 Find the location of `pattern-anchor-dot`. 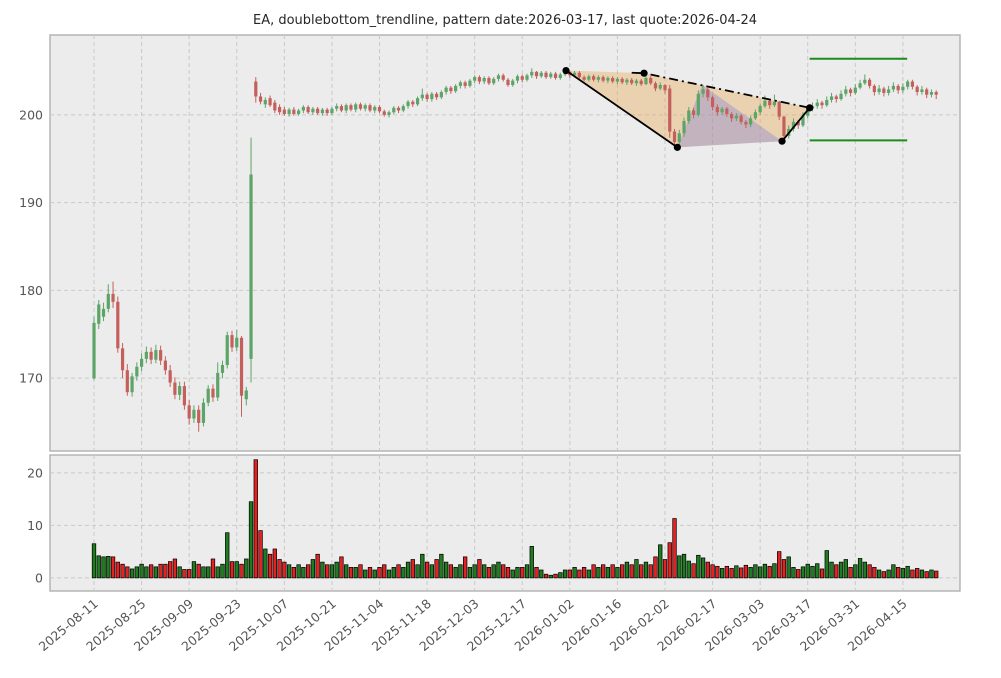

pattern-anchor-dot is located at coordinates (810, 108).